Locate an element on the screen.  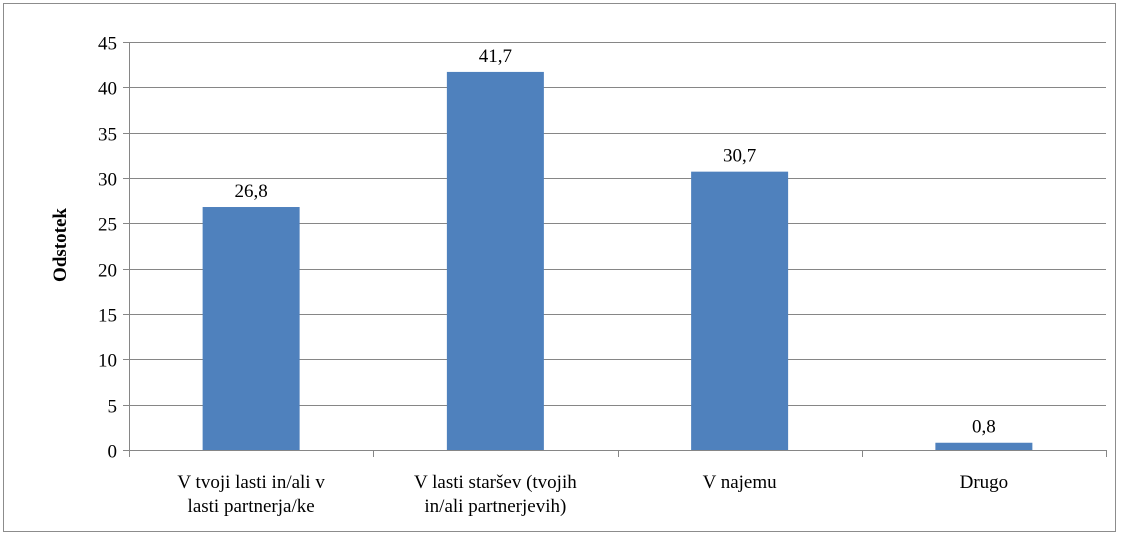
y-tick-label: 35 is located at coordinates (107, 135).